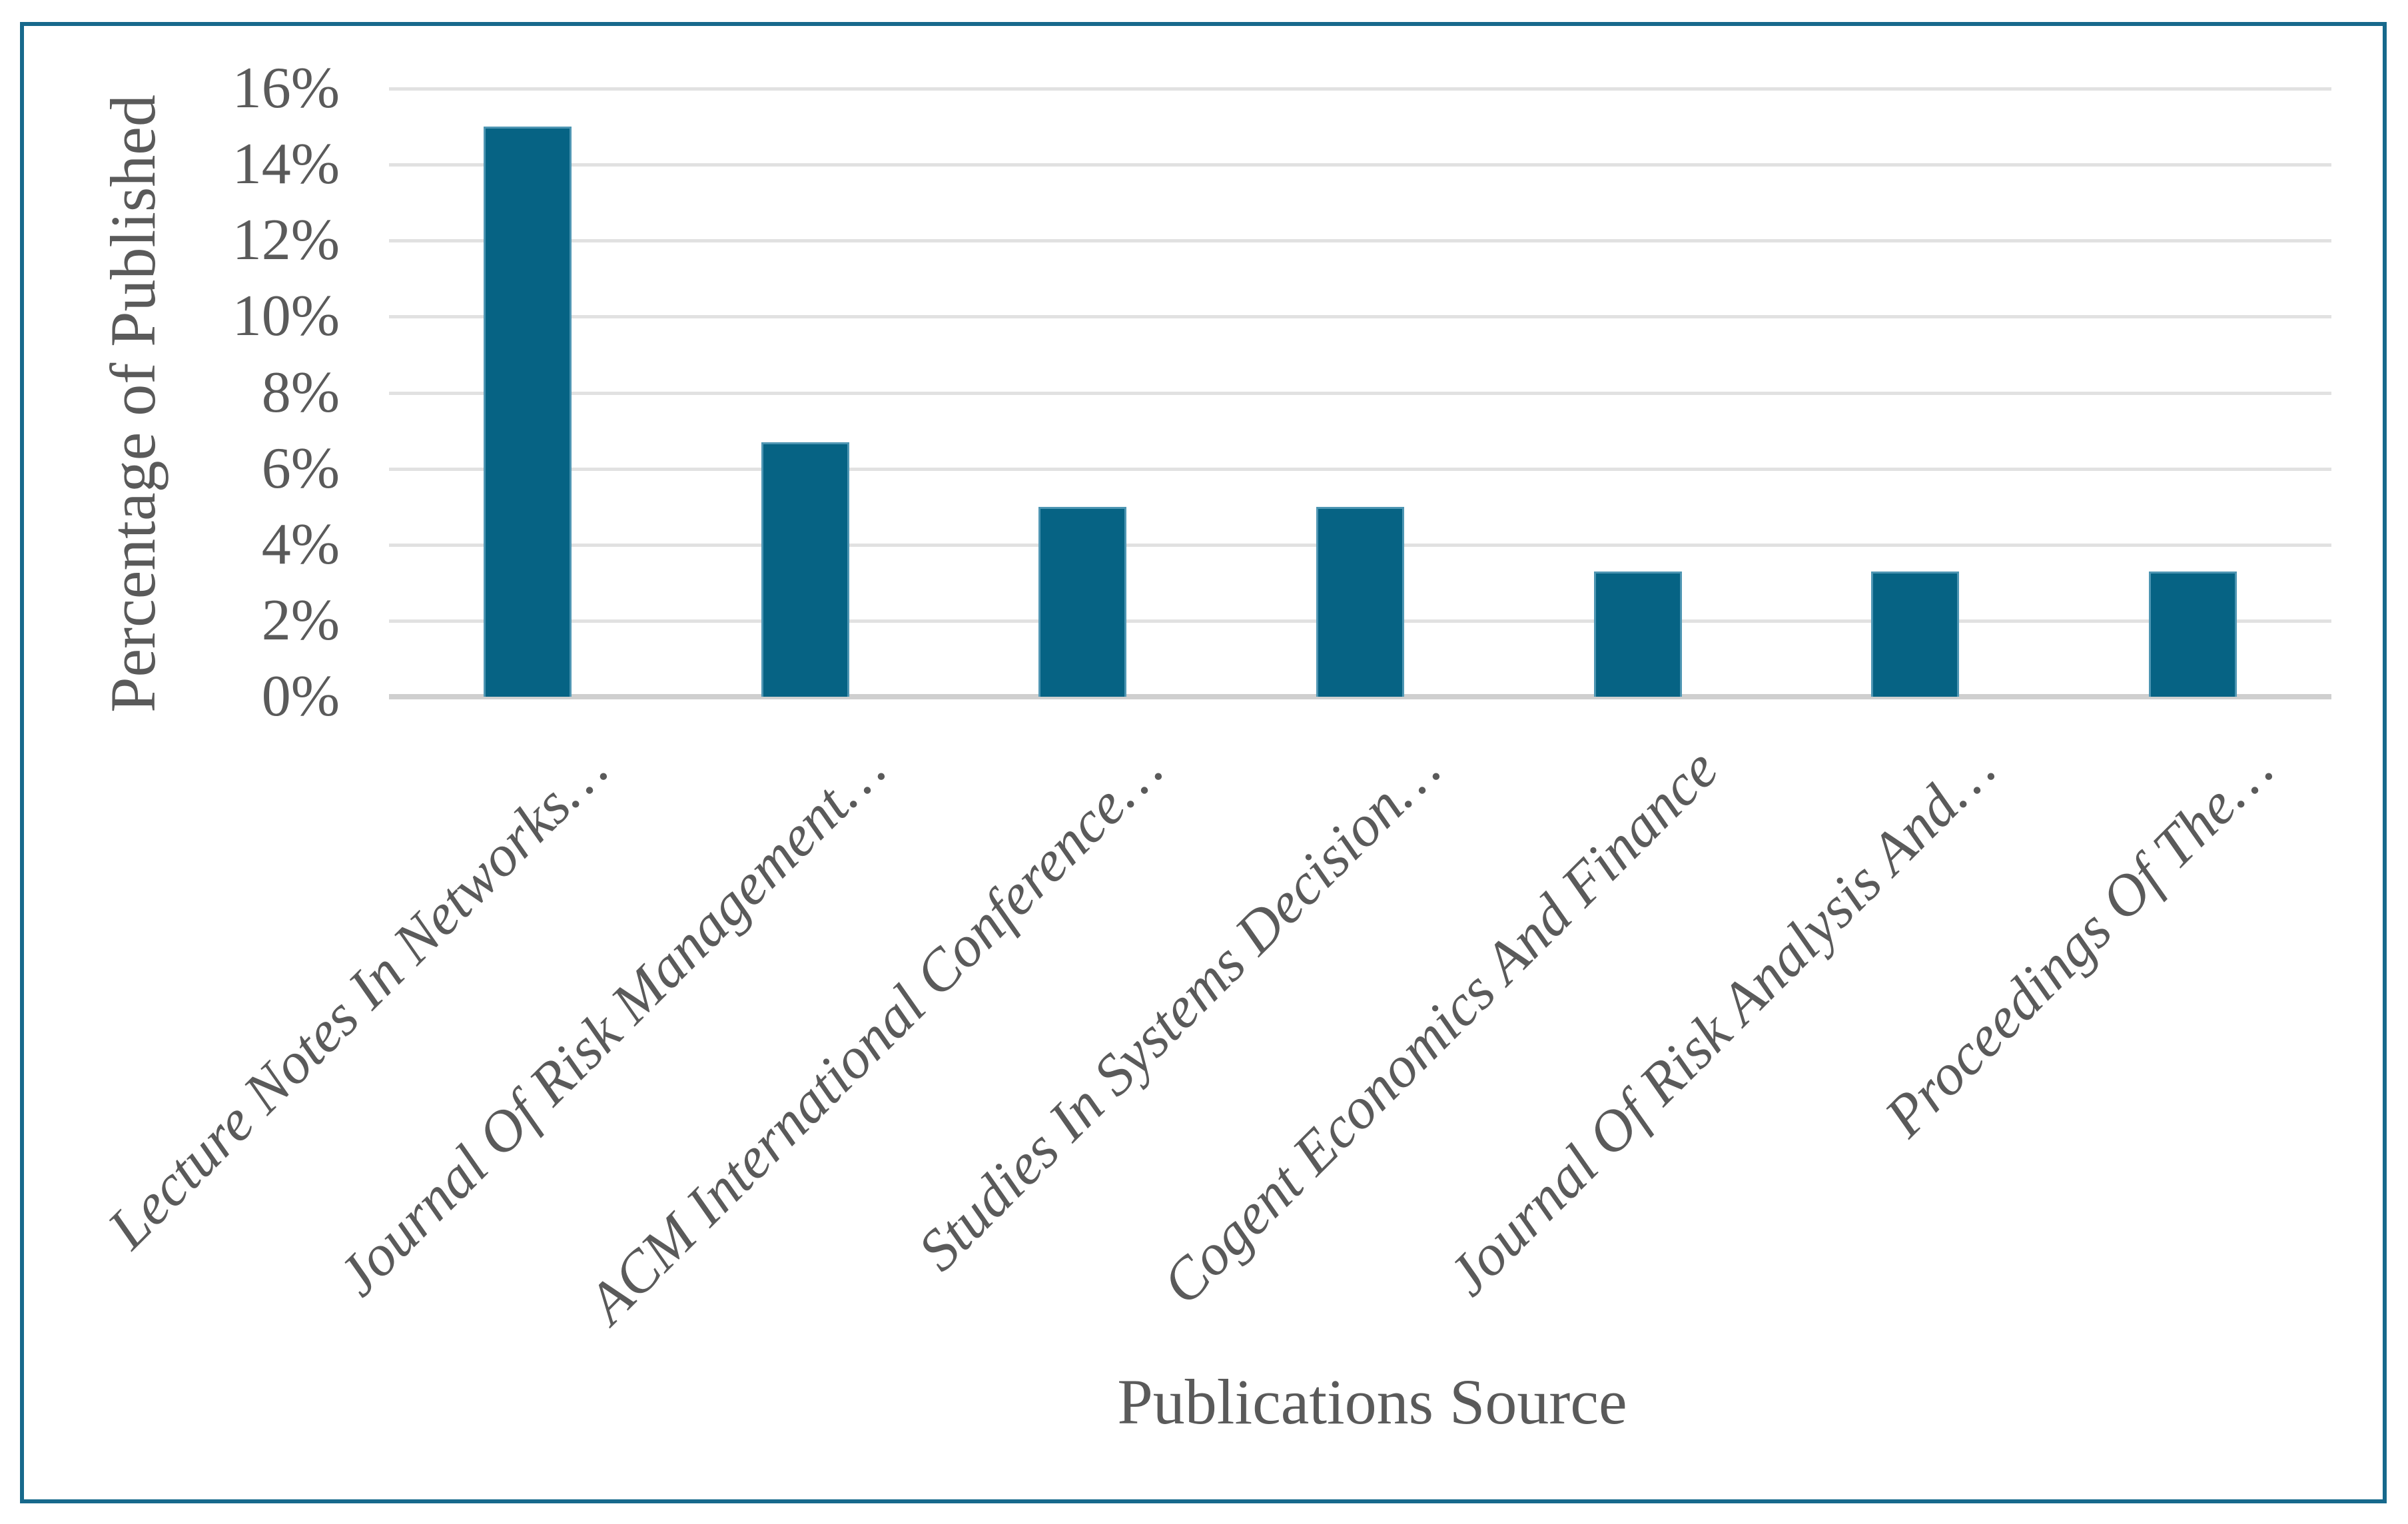 This screenshot has width=2408, height=1524. I want to click on x-axis-title: Publications Source, so click(1372, 1401).